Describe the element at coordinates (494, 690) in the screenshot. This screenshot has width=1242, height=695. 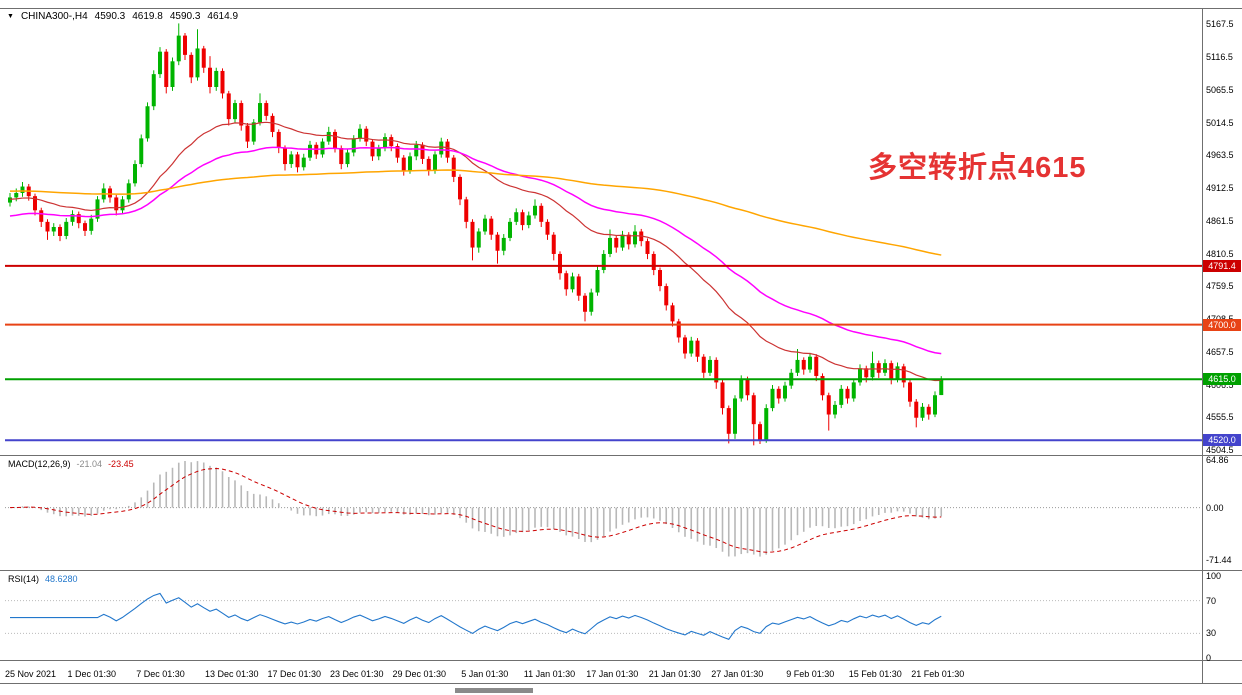
I see `h-scrollbar-thumb` at that location.